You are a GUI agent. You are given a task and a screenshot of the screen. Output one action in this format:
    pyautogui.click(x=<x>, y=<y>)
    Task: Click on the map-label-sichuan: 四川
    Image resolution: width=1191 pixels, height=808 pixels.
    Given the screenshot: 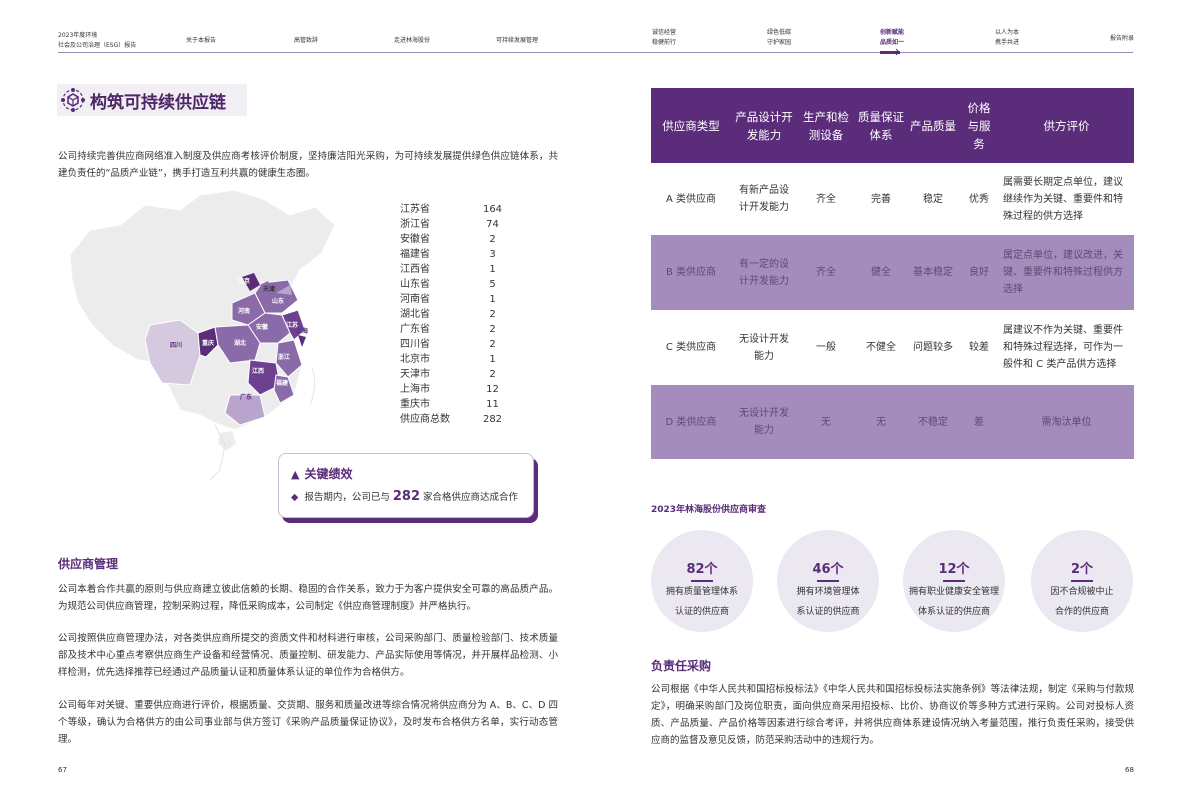 What is the action you would take?
    pyautogui.click(x=176, y=345)
    